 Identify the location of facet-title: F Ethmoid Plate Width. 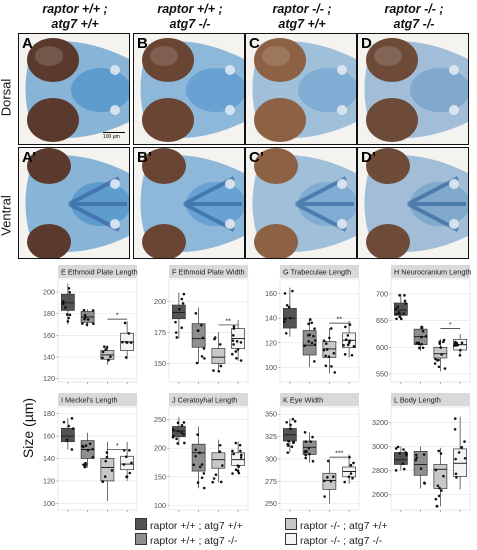
(208, 272).